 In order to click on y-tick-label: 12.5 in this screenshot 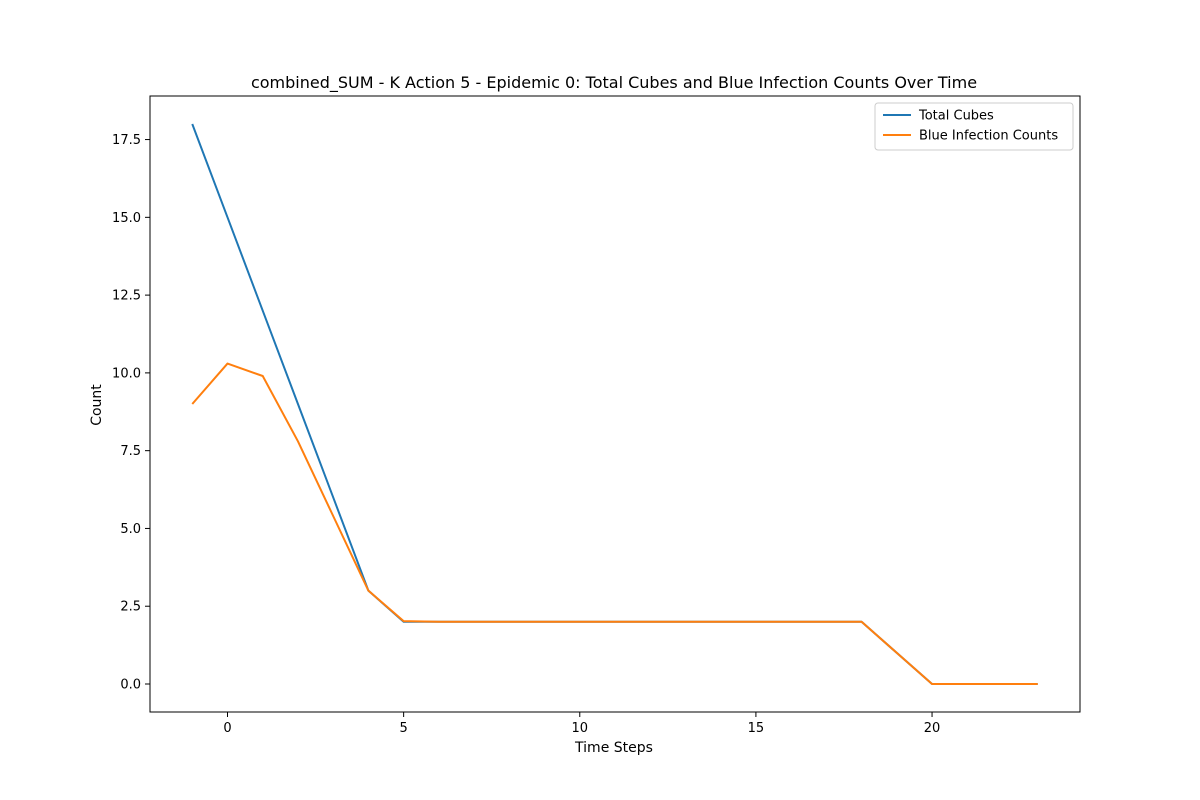, I will do `click(126, 296)`.